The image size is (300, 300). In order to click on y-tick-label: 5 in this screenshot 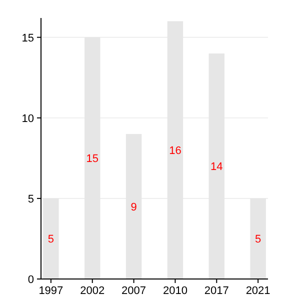, I will do `click(31, 199)`.